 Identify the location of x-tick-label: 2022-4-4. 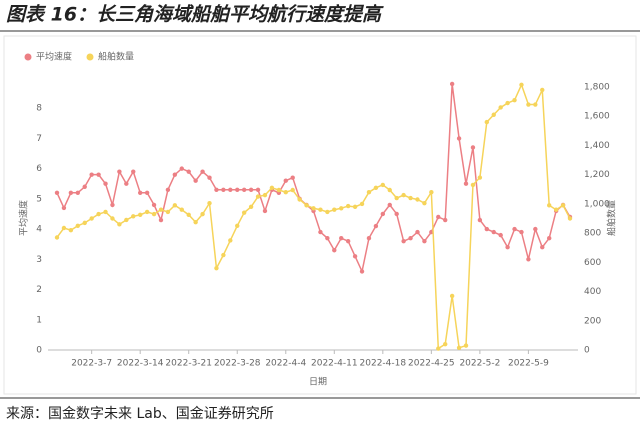
(285, 364).